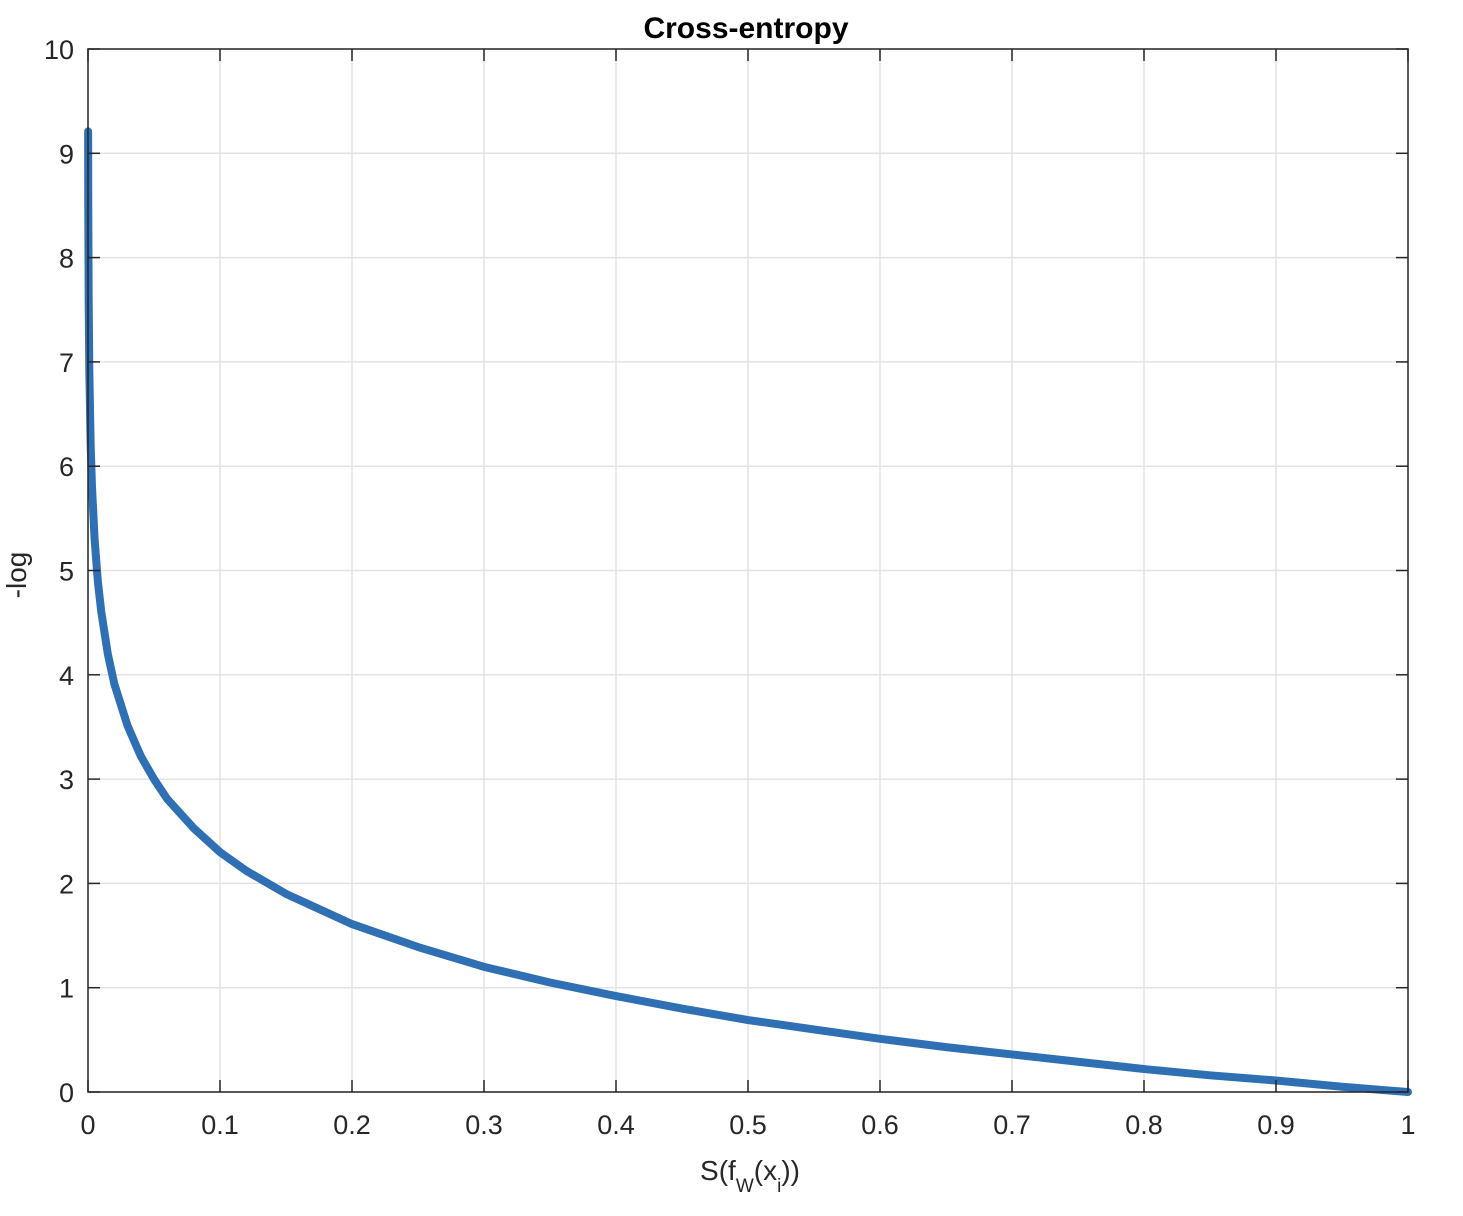 This screenshot has width=1463, height=1216. Describe the element at coordinates (66, 572) in the screenshot. I see `y-tick-label: 5` at that location.